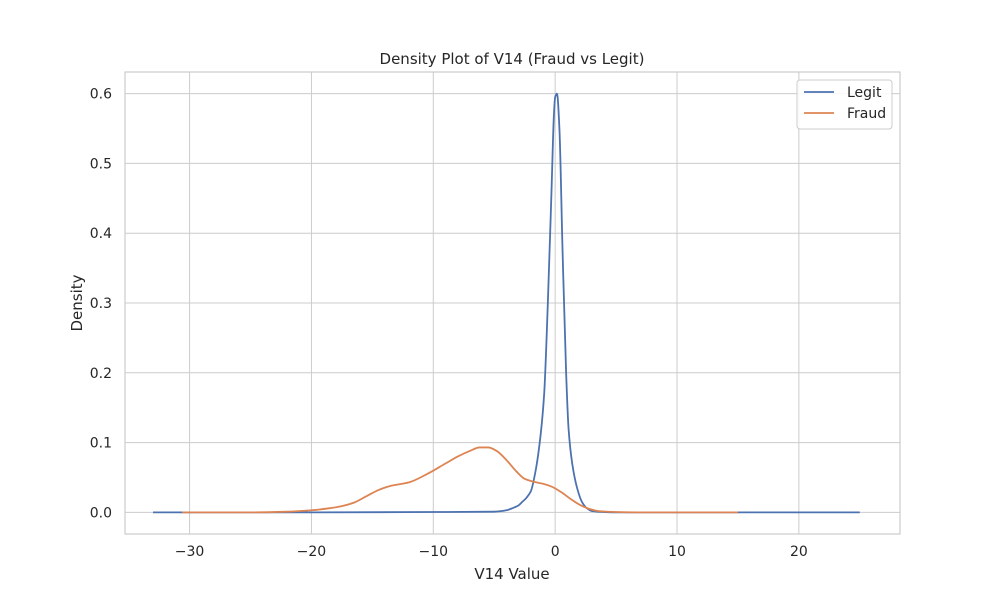 This screenshot has height=600, width=1000. I want to click on legend: Legit Fraud, so click(844, 104).